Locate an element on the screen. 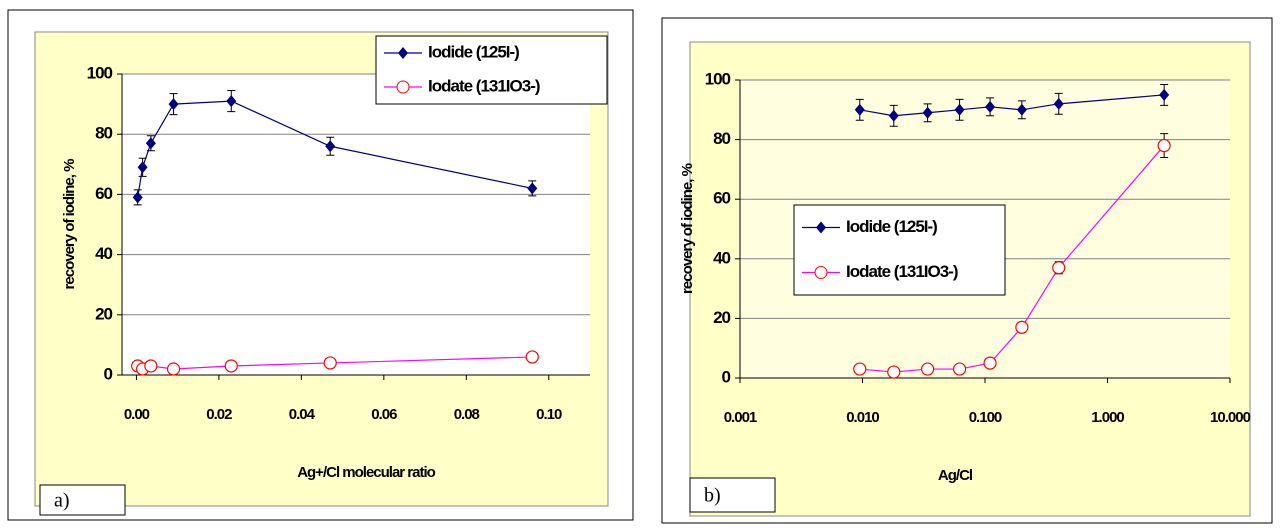 This screenshot has width=1280, height=528. x-tick-label: 0.10 is located at coordinates (549, 414).